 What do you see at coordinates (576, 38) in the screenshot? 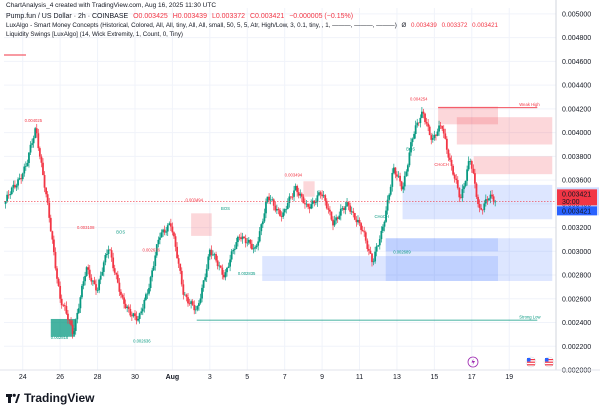
I see `price-tick-label: 0.004800` at bounding box center [576, 38].